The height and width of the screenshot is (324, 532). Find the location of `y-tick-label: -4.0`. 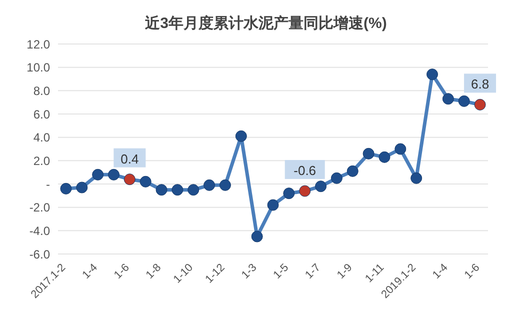

y-tick-label: -4.0 is located at coordinates (39, 231).